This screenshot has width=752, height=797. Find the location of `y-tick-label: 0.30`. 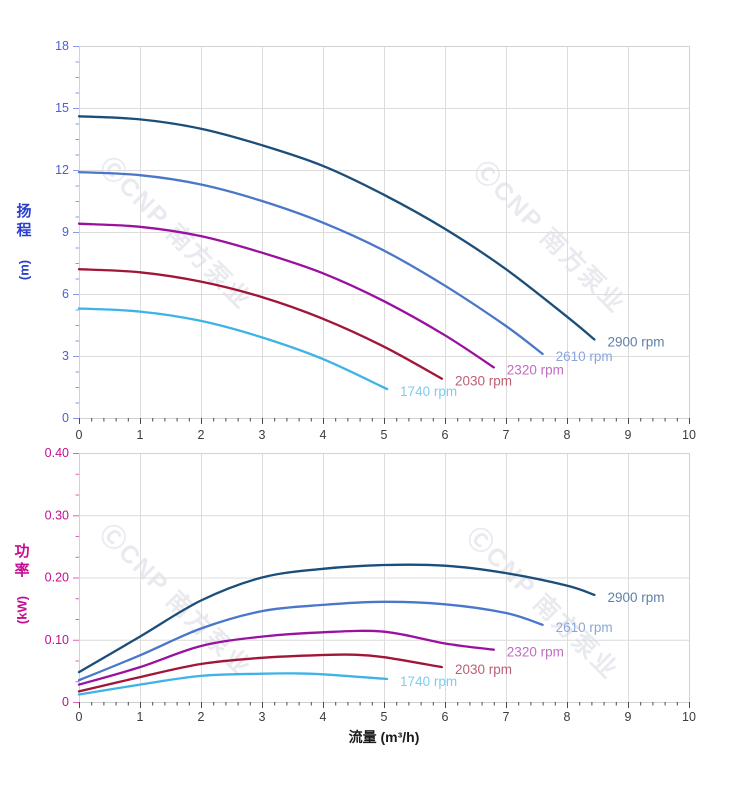

y-tick-label: 0.30 is located at coordinates (57, 515).